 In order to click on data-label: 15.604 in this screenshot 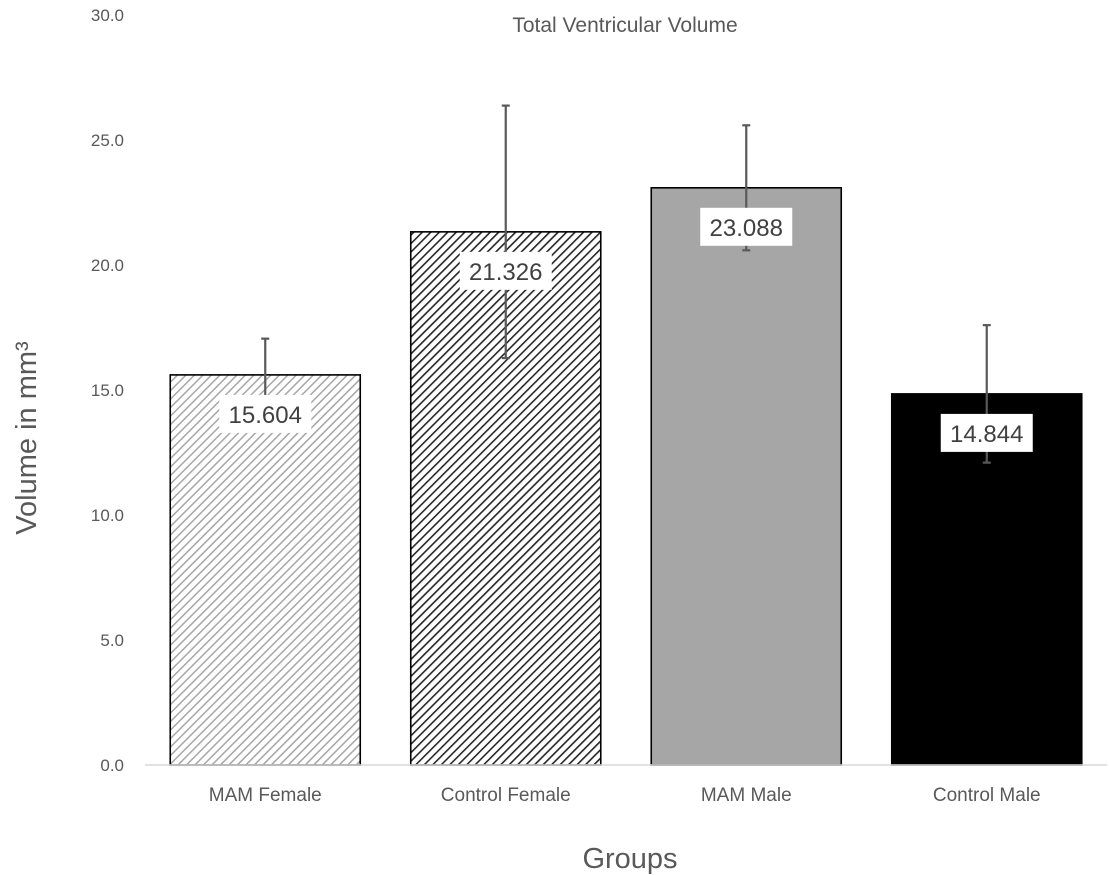, I will do `click(265, 415)`.